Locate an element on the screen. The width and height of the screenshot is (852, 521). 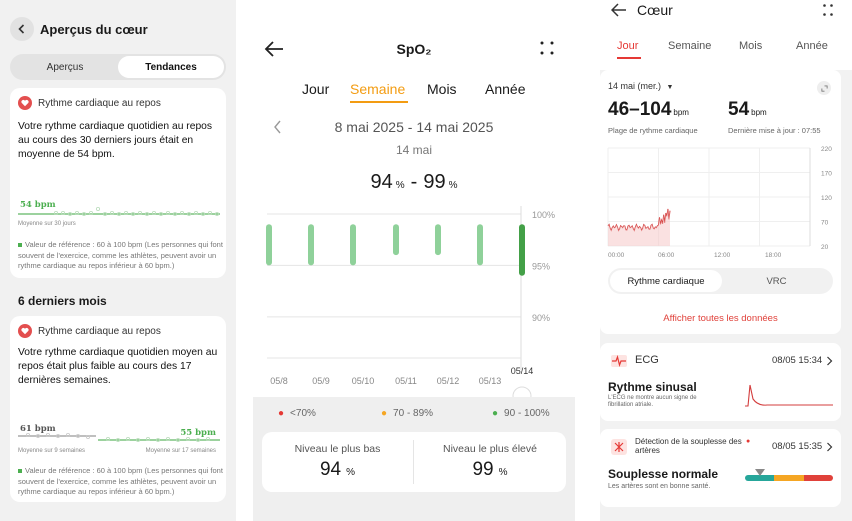
legend-high: ● 90 - 100% is located at coordinates (521, 413).